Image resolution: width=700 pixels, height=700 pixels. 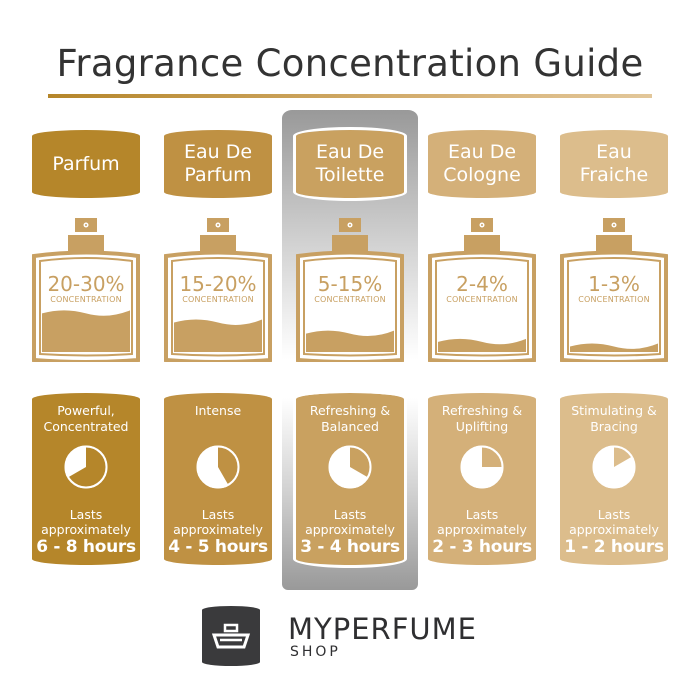 I want to click on character-description: Refreshing & Balanced, so click(x=350, y=418).